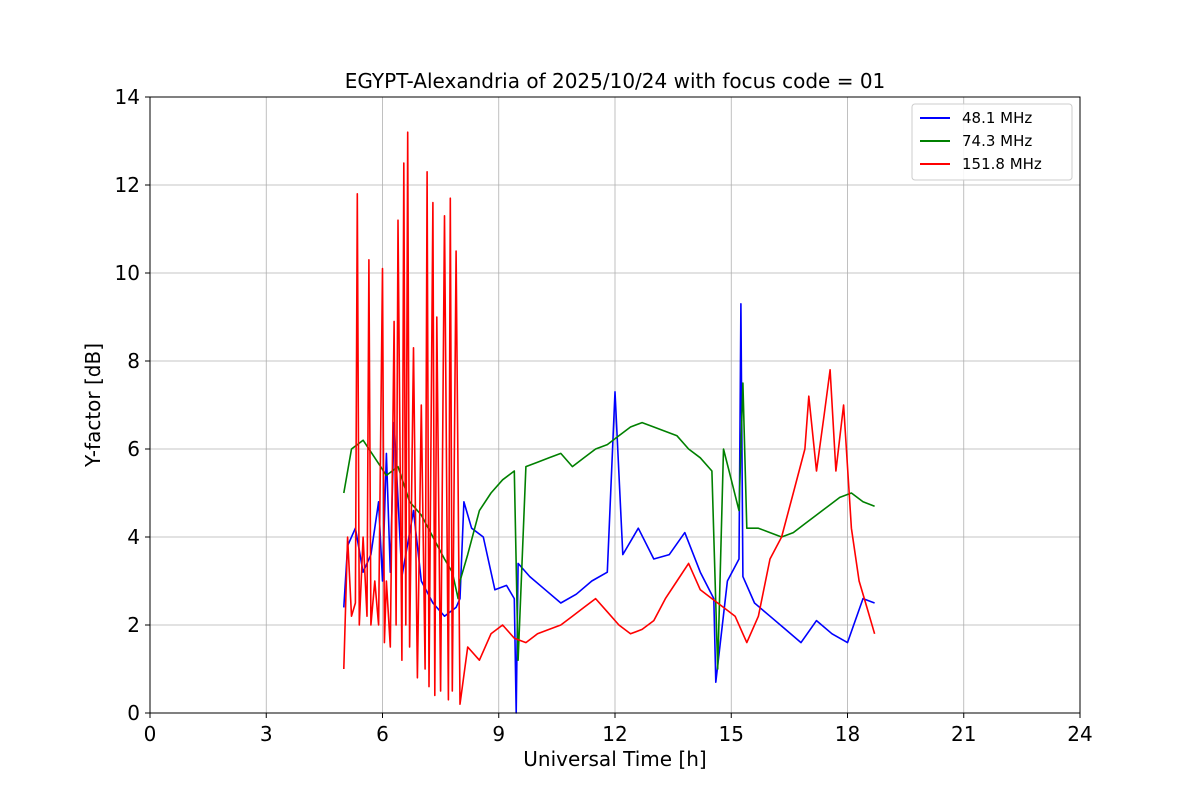 The width and height of the screenshot is (1200, 800). Describe the element at coordinates (266, 734) in the screenshot. I see `x-tick-label: 3` at that location.